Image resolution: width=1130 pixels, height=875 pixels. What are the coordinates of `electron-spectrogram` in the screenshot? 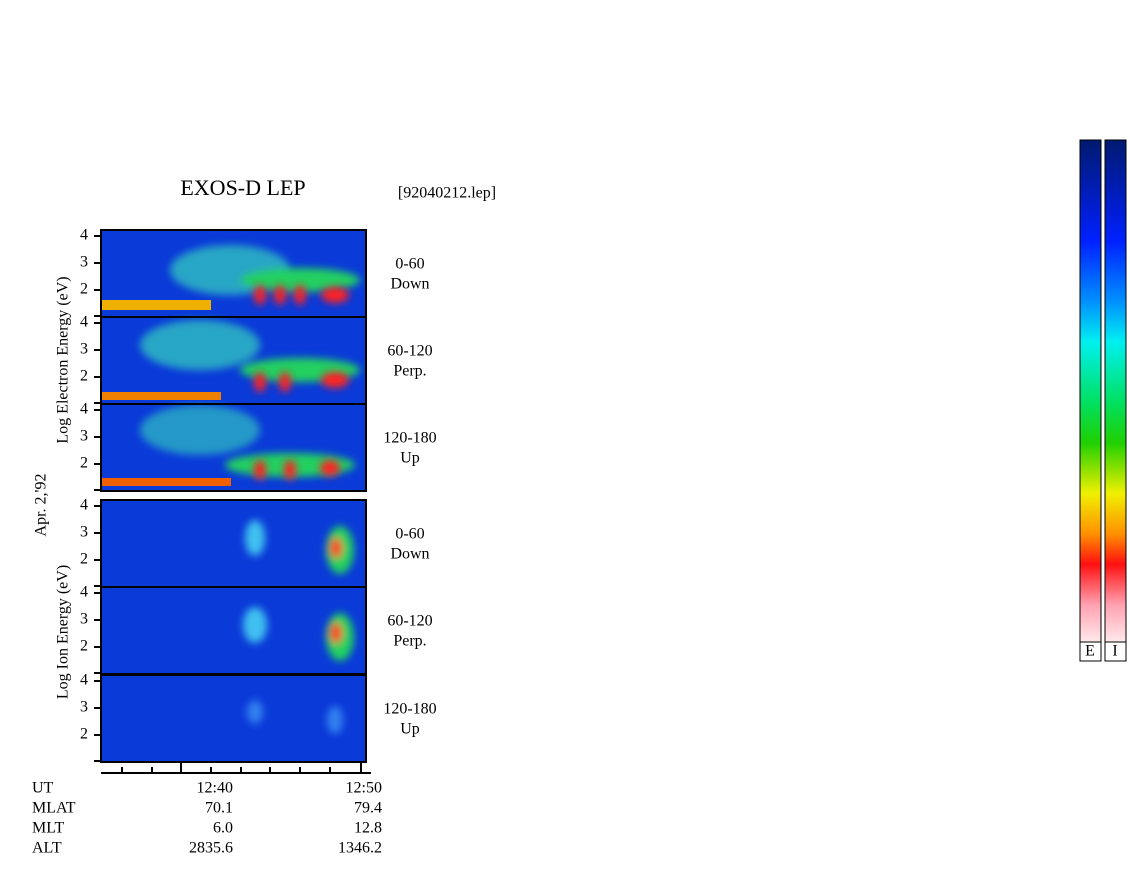 It's located at (233, 360).